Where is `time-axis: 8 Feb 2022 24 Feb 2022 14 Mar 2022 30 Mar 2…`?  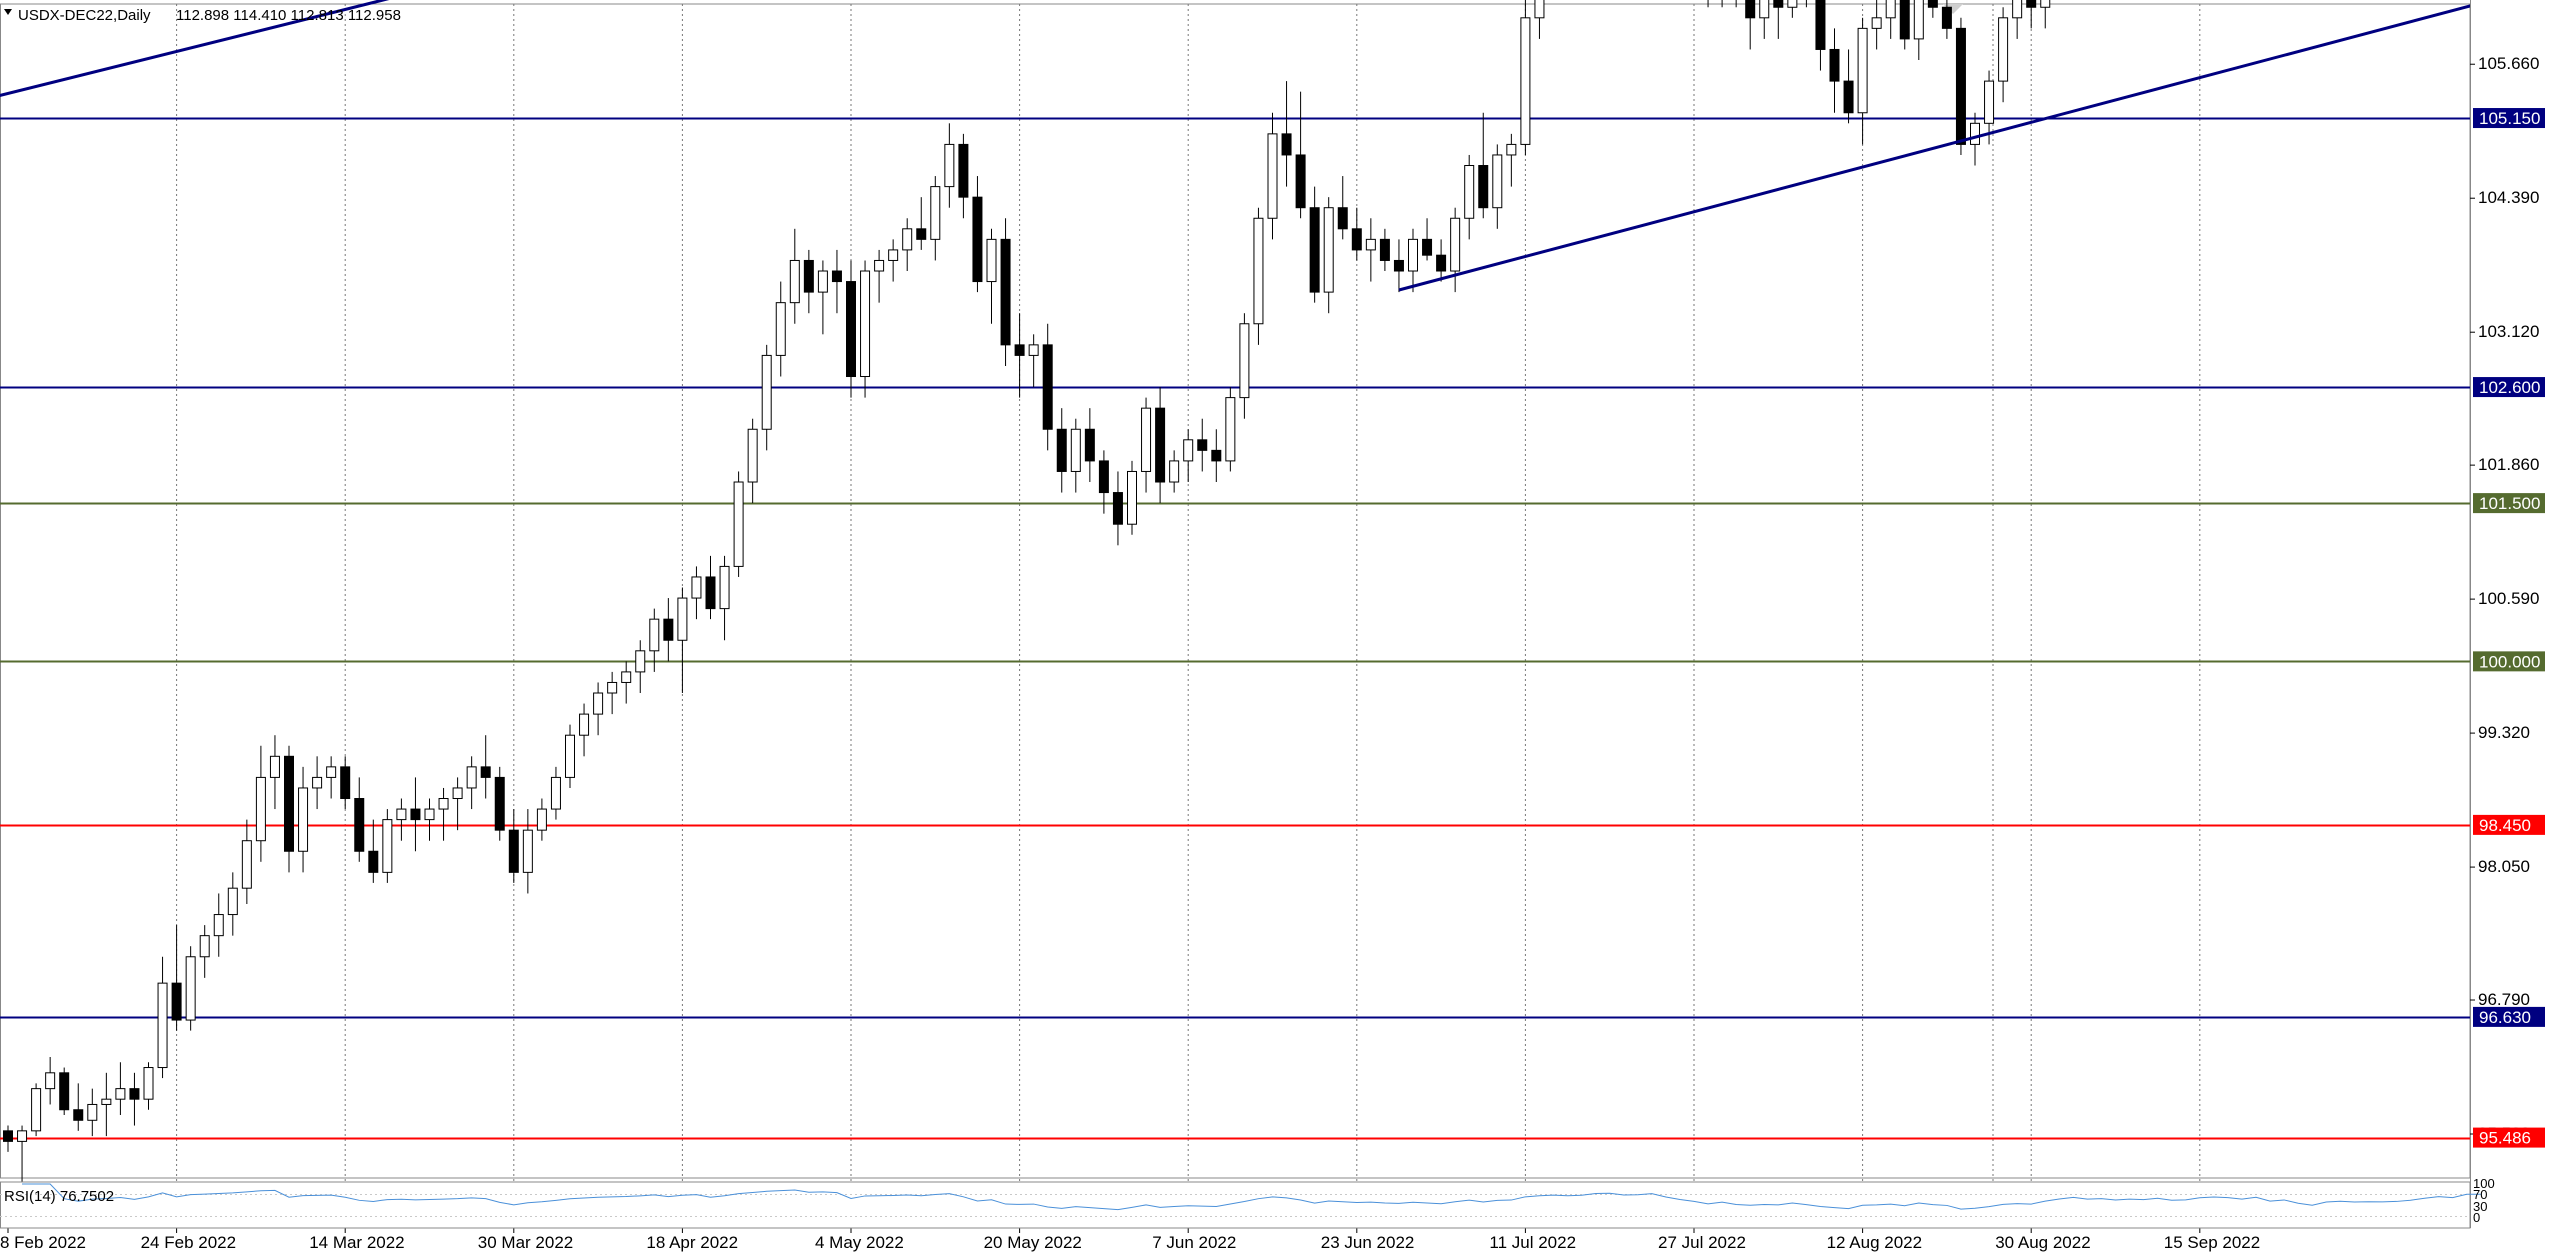 time-axis: 8 Feb 2022 24 Feb 2022 14 Mar 2022 30 Mar 2… is located at coordinates (1130, 1240).